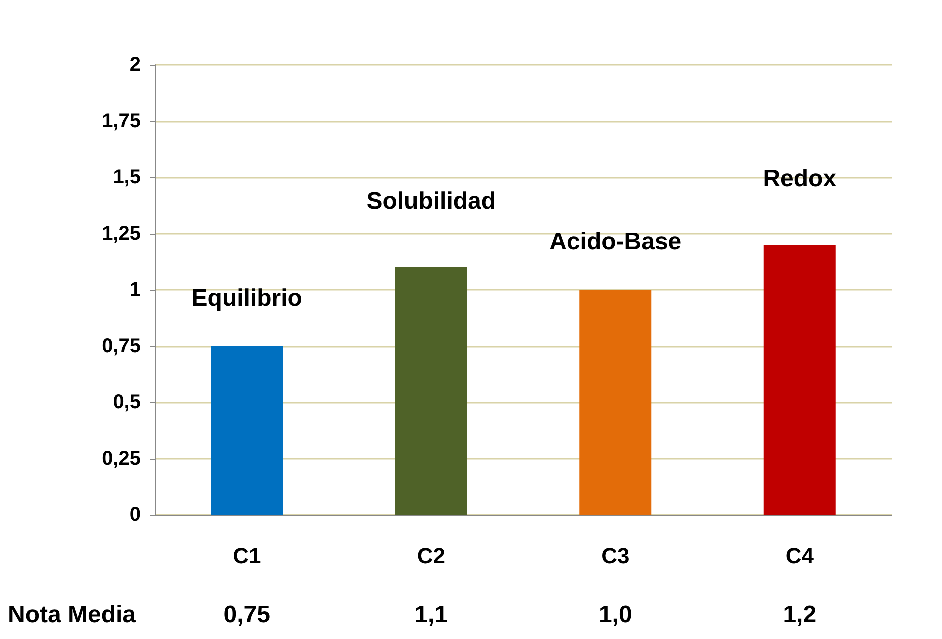  Describe the element at coordinates (121, 459) in the screenshot. I see `y-tick-label: 0,25` at that location.